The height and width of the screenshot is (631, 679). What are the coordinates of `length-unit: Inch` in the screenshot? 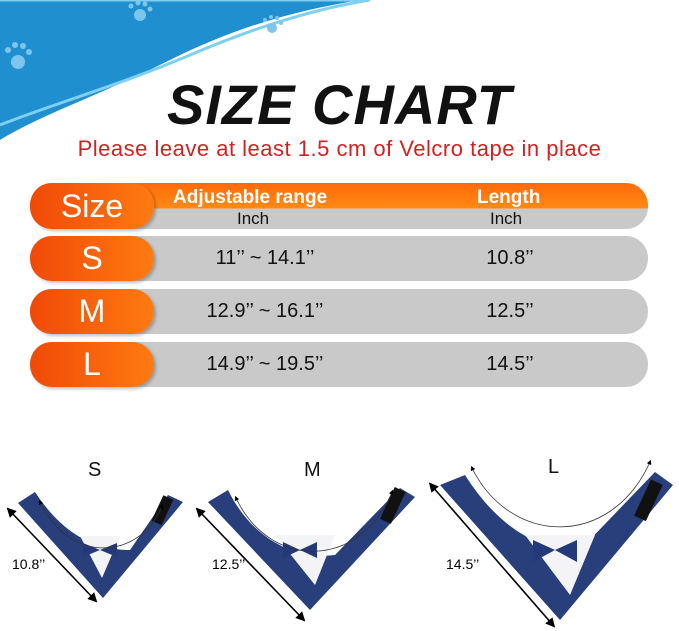 It's located at (506, 218).